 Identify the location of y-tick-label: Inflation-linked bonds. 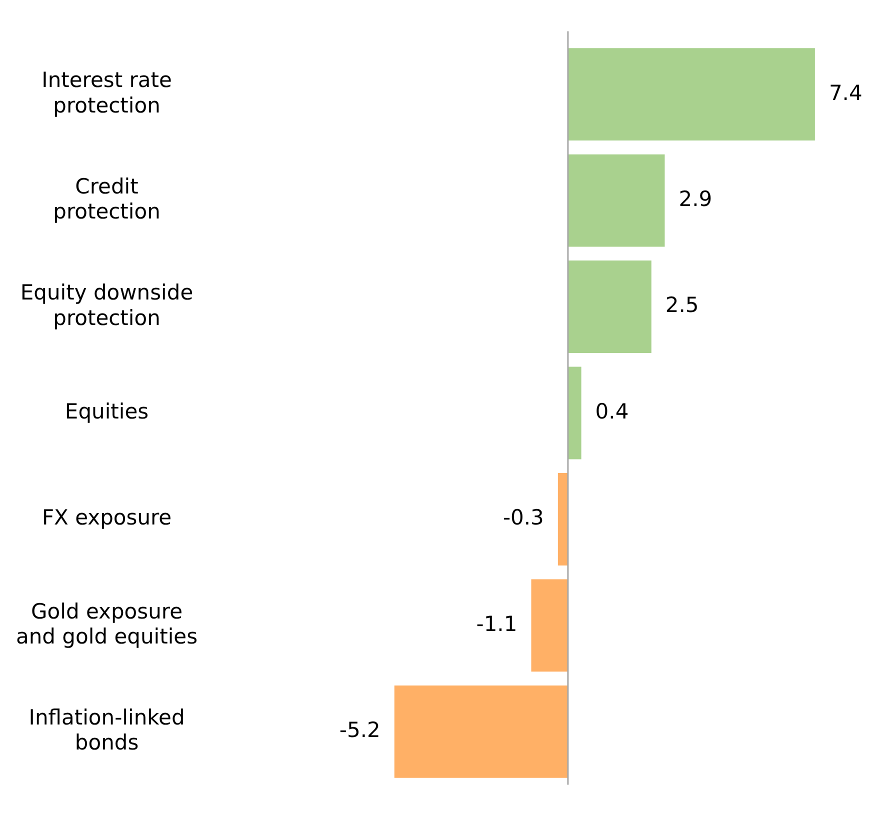
(106, 730).